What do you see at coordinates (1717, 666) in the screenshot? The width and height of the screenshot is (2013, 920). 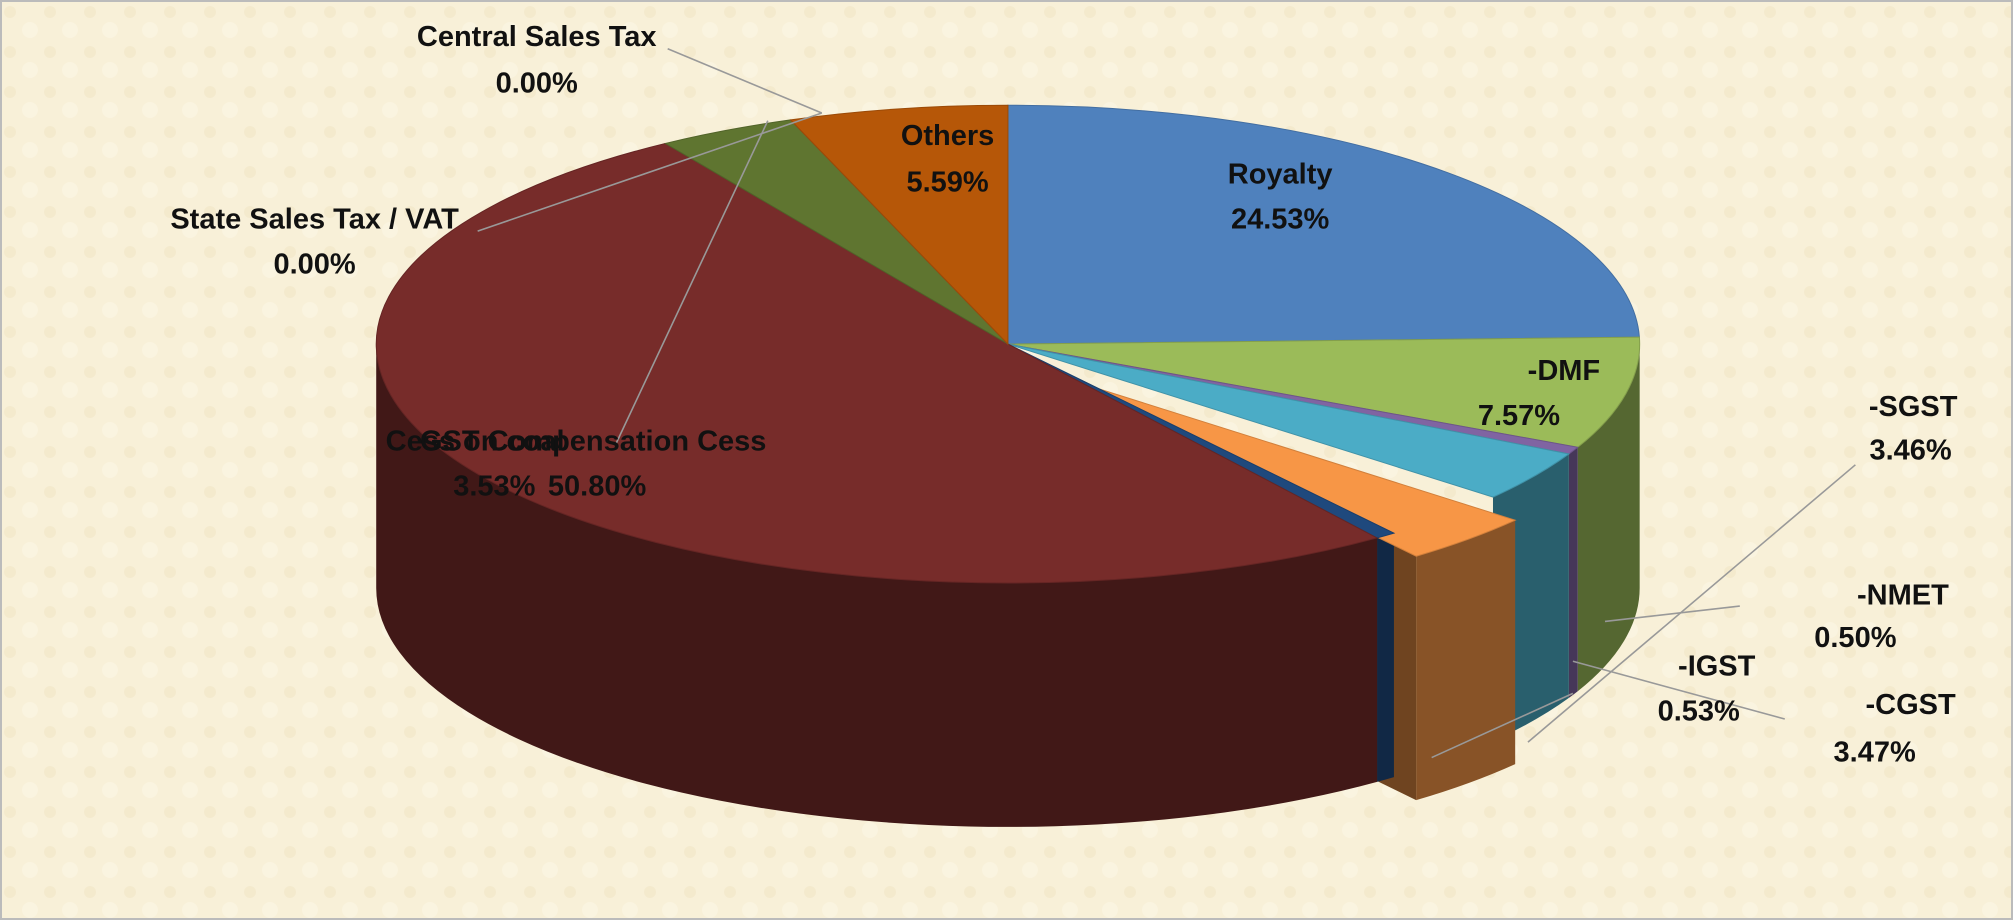 I see `category-label: -IGST` at bounding box center [1717, 666].